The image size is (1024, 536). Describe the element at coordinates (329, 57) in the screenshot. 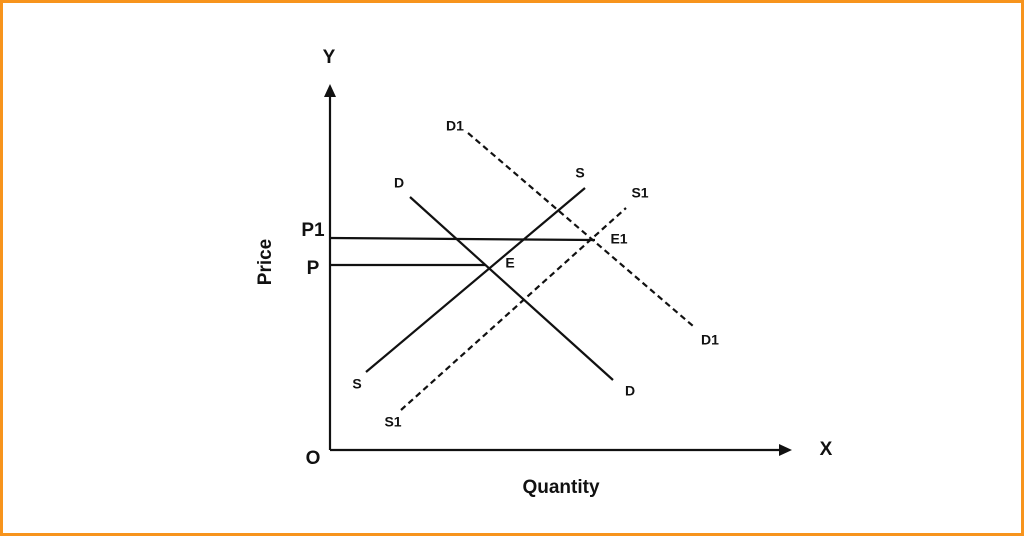

I see `y-axis-label: Y` at that location.